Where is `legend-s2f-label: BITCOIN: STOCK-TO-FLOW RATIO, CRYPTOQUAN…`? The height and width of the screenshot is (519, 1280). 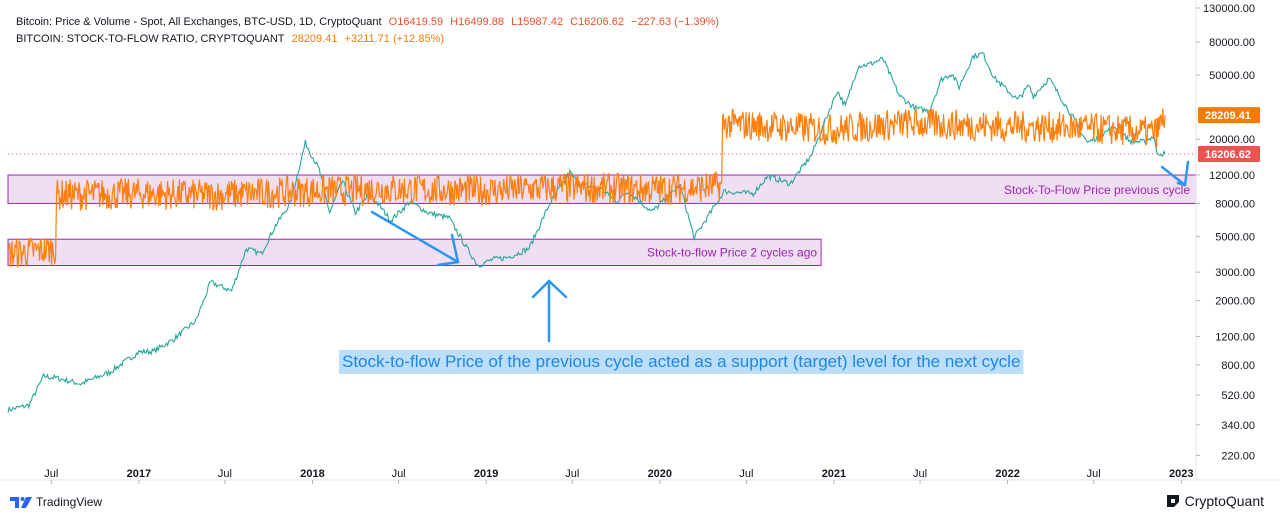 legend-s2f-label: BITCOIN: STOCK-TO-FLOW RATIO, CRYPTOQUAN… is located at coordinates (150, 39).